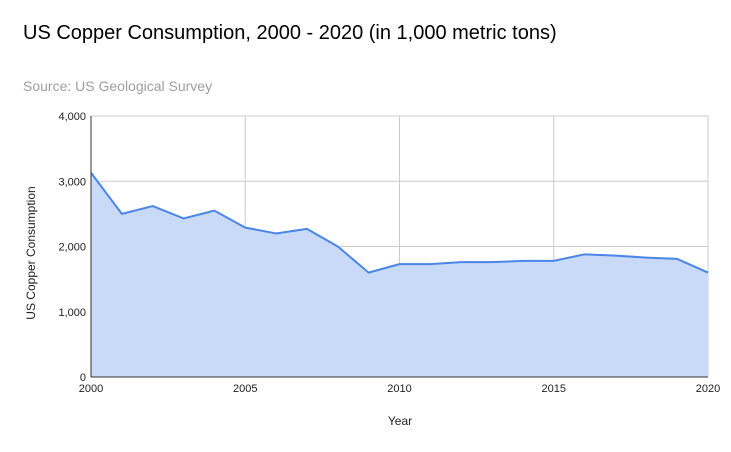 The height and width of the screenshot is (452, 731). What do you see at coordinates (91, 389) in the screenshot?
I see `x-tick-label: 2000` at bounding box center [91, 389].